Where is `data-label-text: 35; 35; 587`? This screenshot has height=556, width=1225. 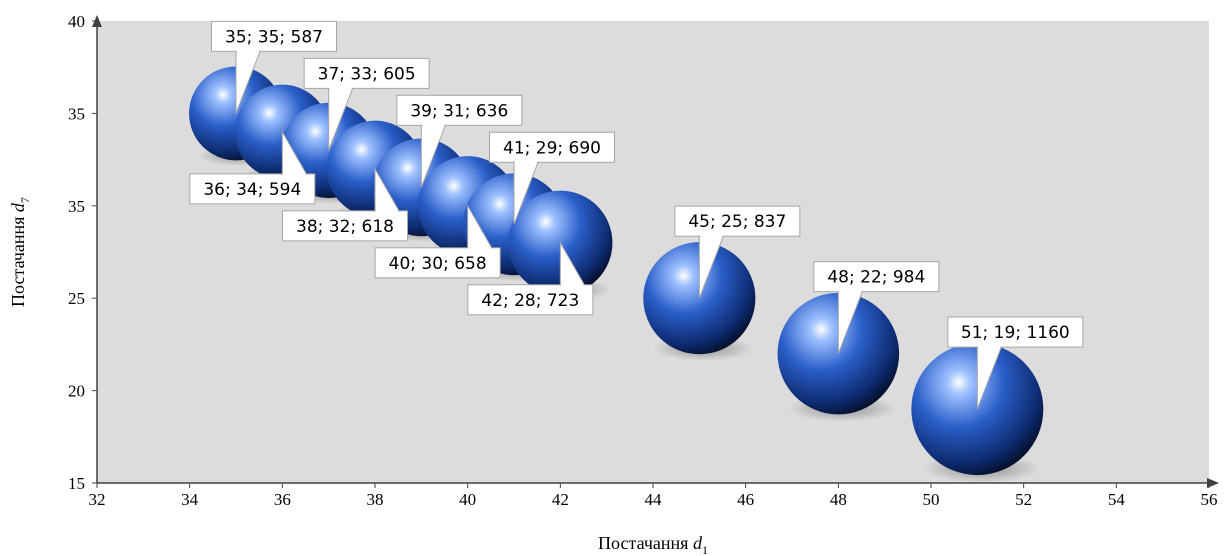 data-label-text: 35; 35; 587 is located at coordinates (274, 37).